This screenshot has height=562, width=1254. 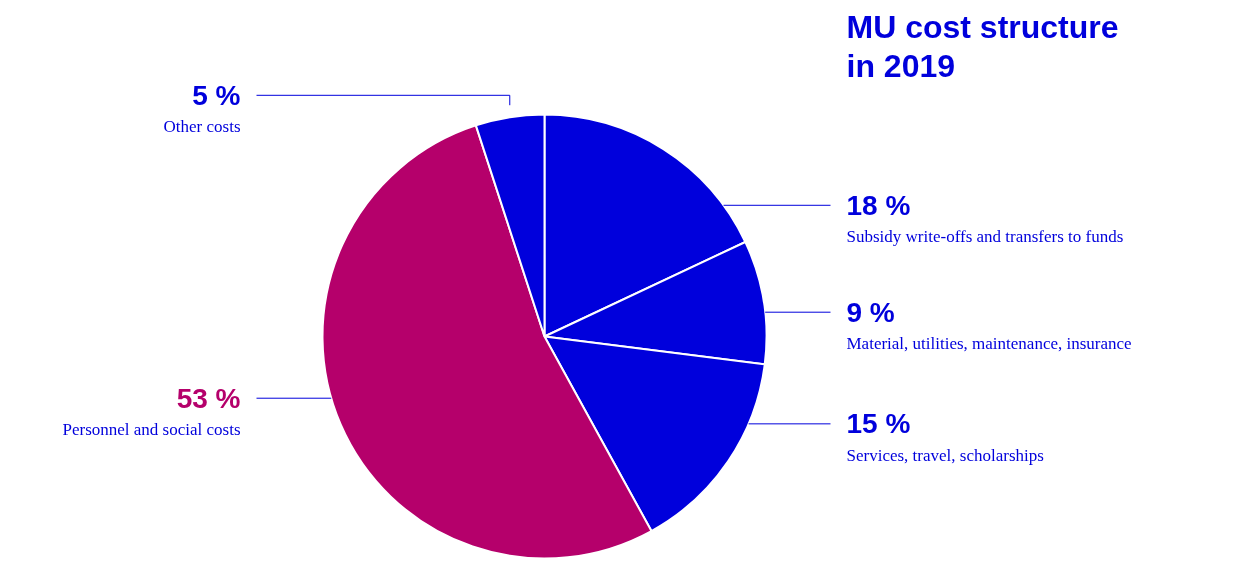 I want to click on data-label: 5 %, so click(x=216, y=95).